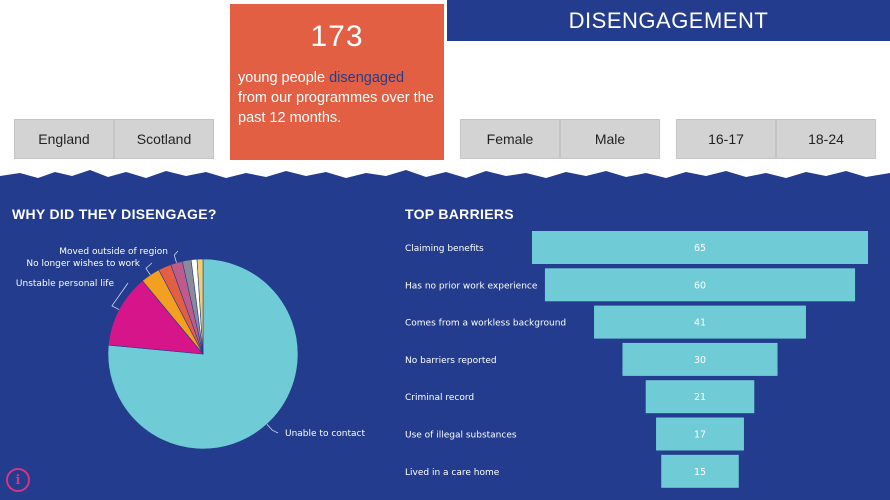 The height and width of the screenshot is (500, 890). What do you see at coordinates (164, 139) in the screenshot?
I see `filter-scotland-button: Scotland` at bounding box center [164, 139].